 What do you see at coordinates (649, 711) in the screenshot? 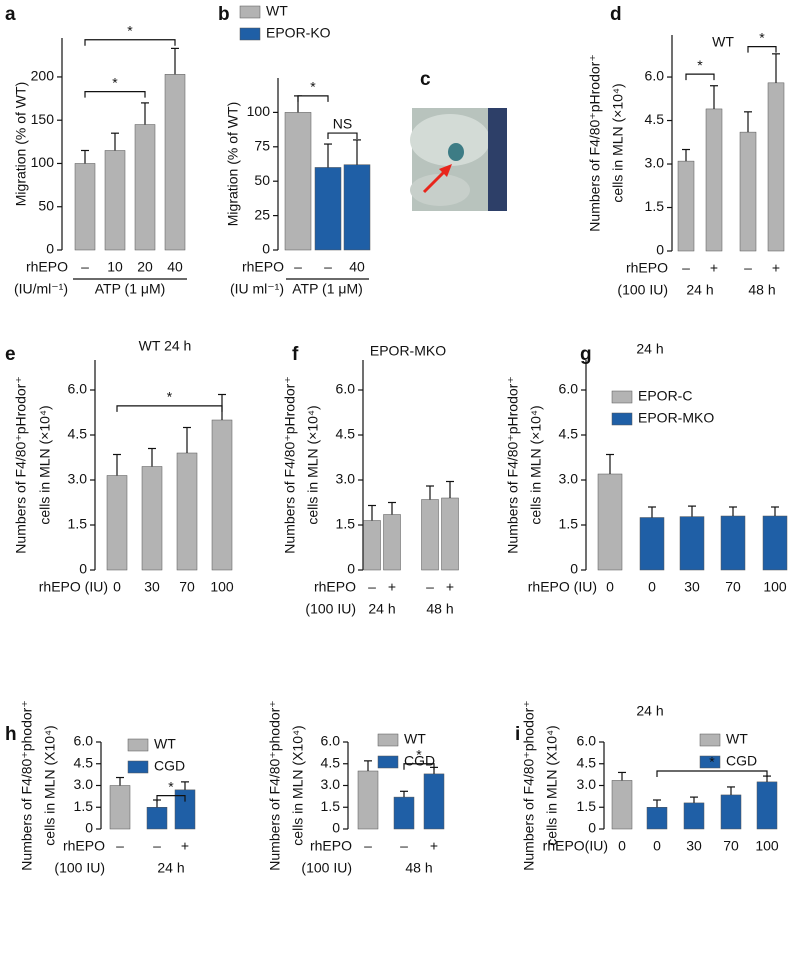
I see `chart-title: 24 h` at bounding box center [649, 711].